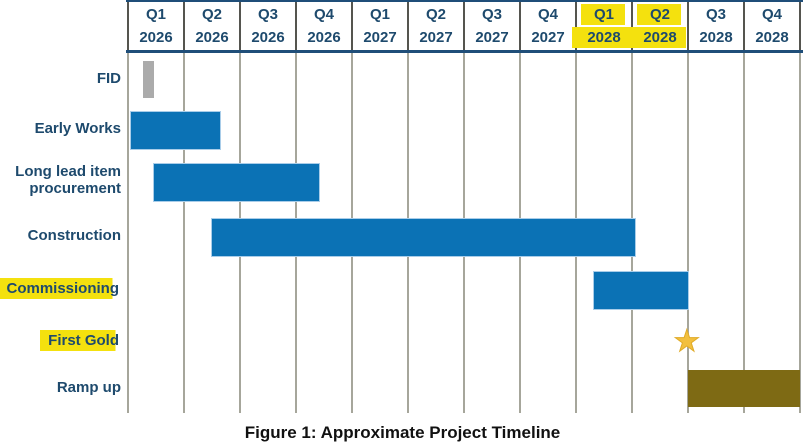 This screenshot has width=805, height=447. I want to click on quarter-header-cell: Q3 2027, so click(492, 26).